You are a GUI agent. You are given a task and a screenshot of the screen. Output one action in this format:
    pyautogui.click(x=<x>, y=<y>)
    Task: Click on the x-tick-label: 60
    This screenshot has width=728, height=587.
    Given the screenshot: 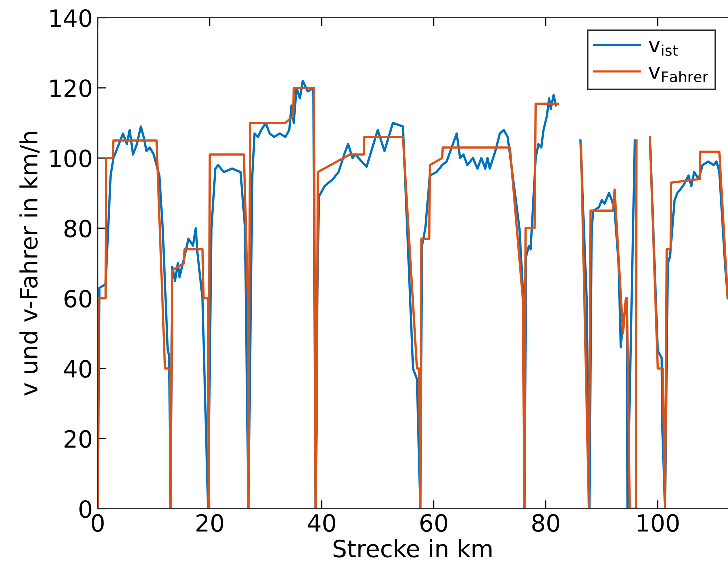 What is the action you would take?
    pyautogui.click(x=434, y=523)
    